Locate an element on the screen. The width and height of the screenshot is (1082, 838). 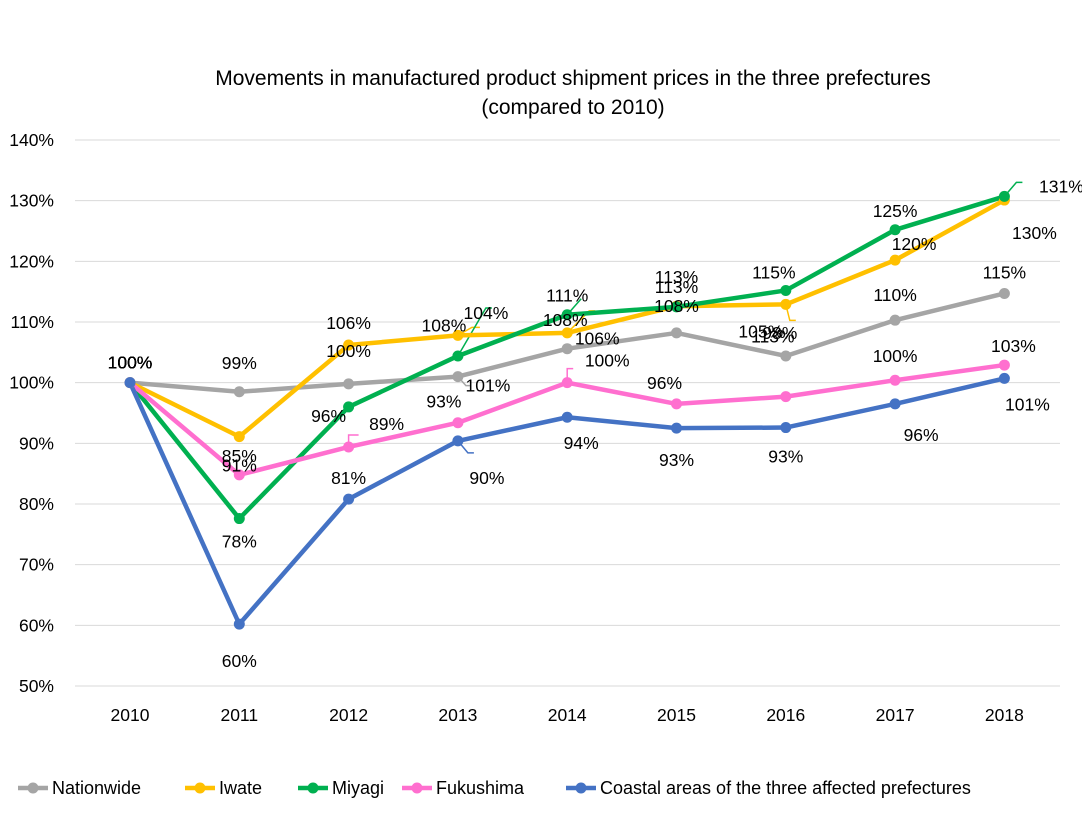
data-label: 90% is located at coordinates (486, 478).